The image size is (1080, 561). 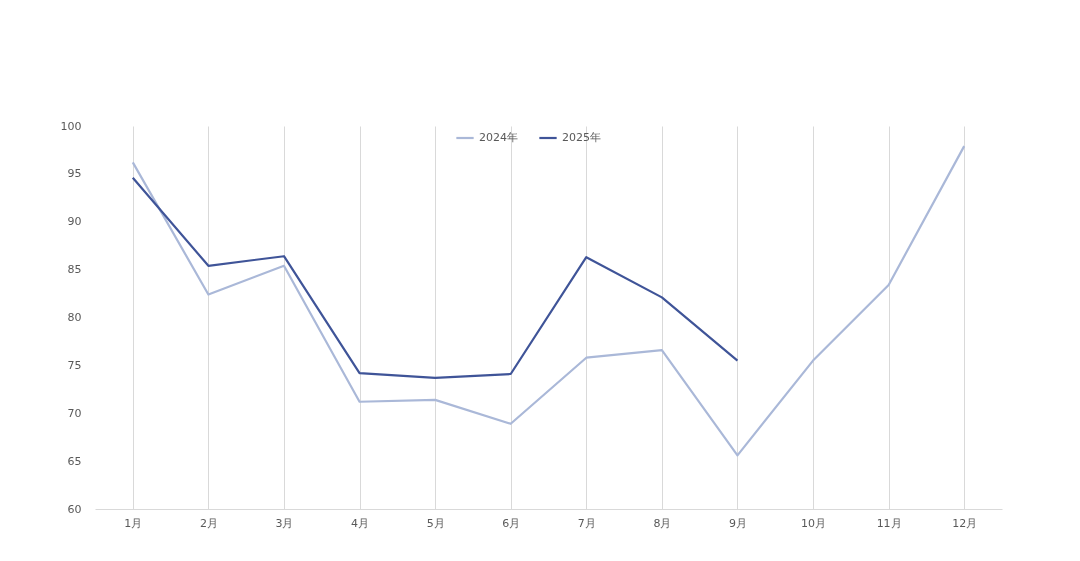 What do you see at coordinates (965, 523) in the screenshot?
I see `x-tick-label: 12月` at bounding box center [965, 523].